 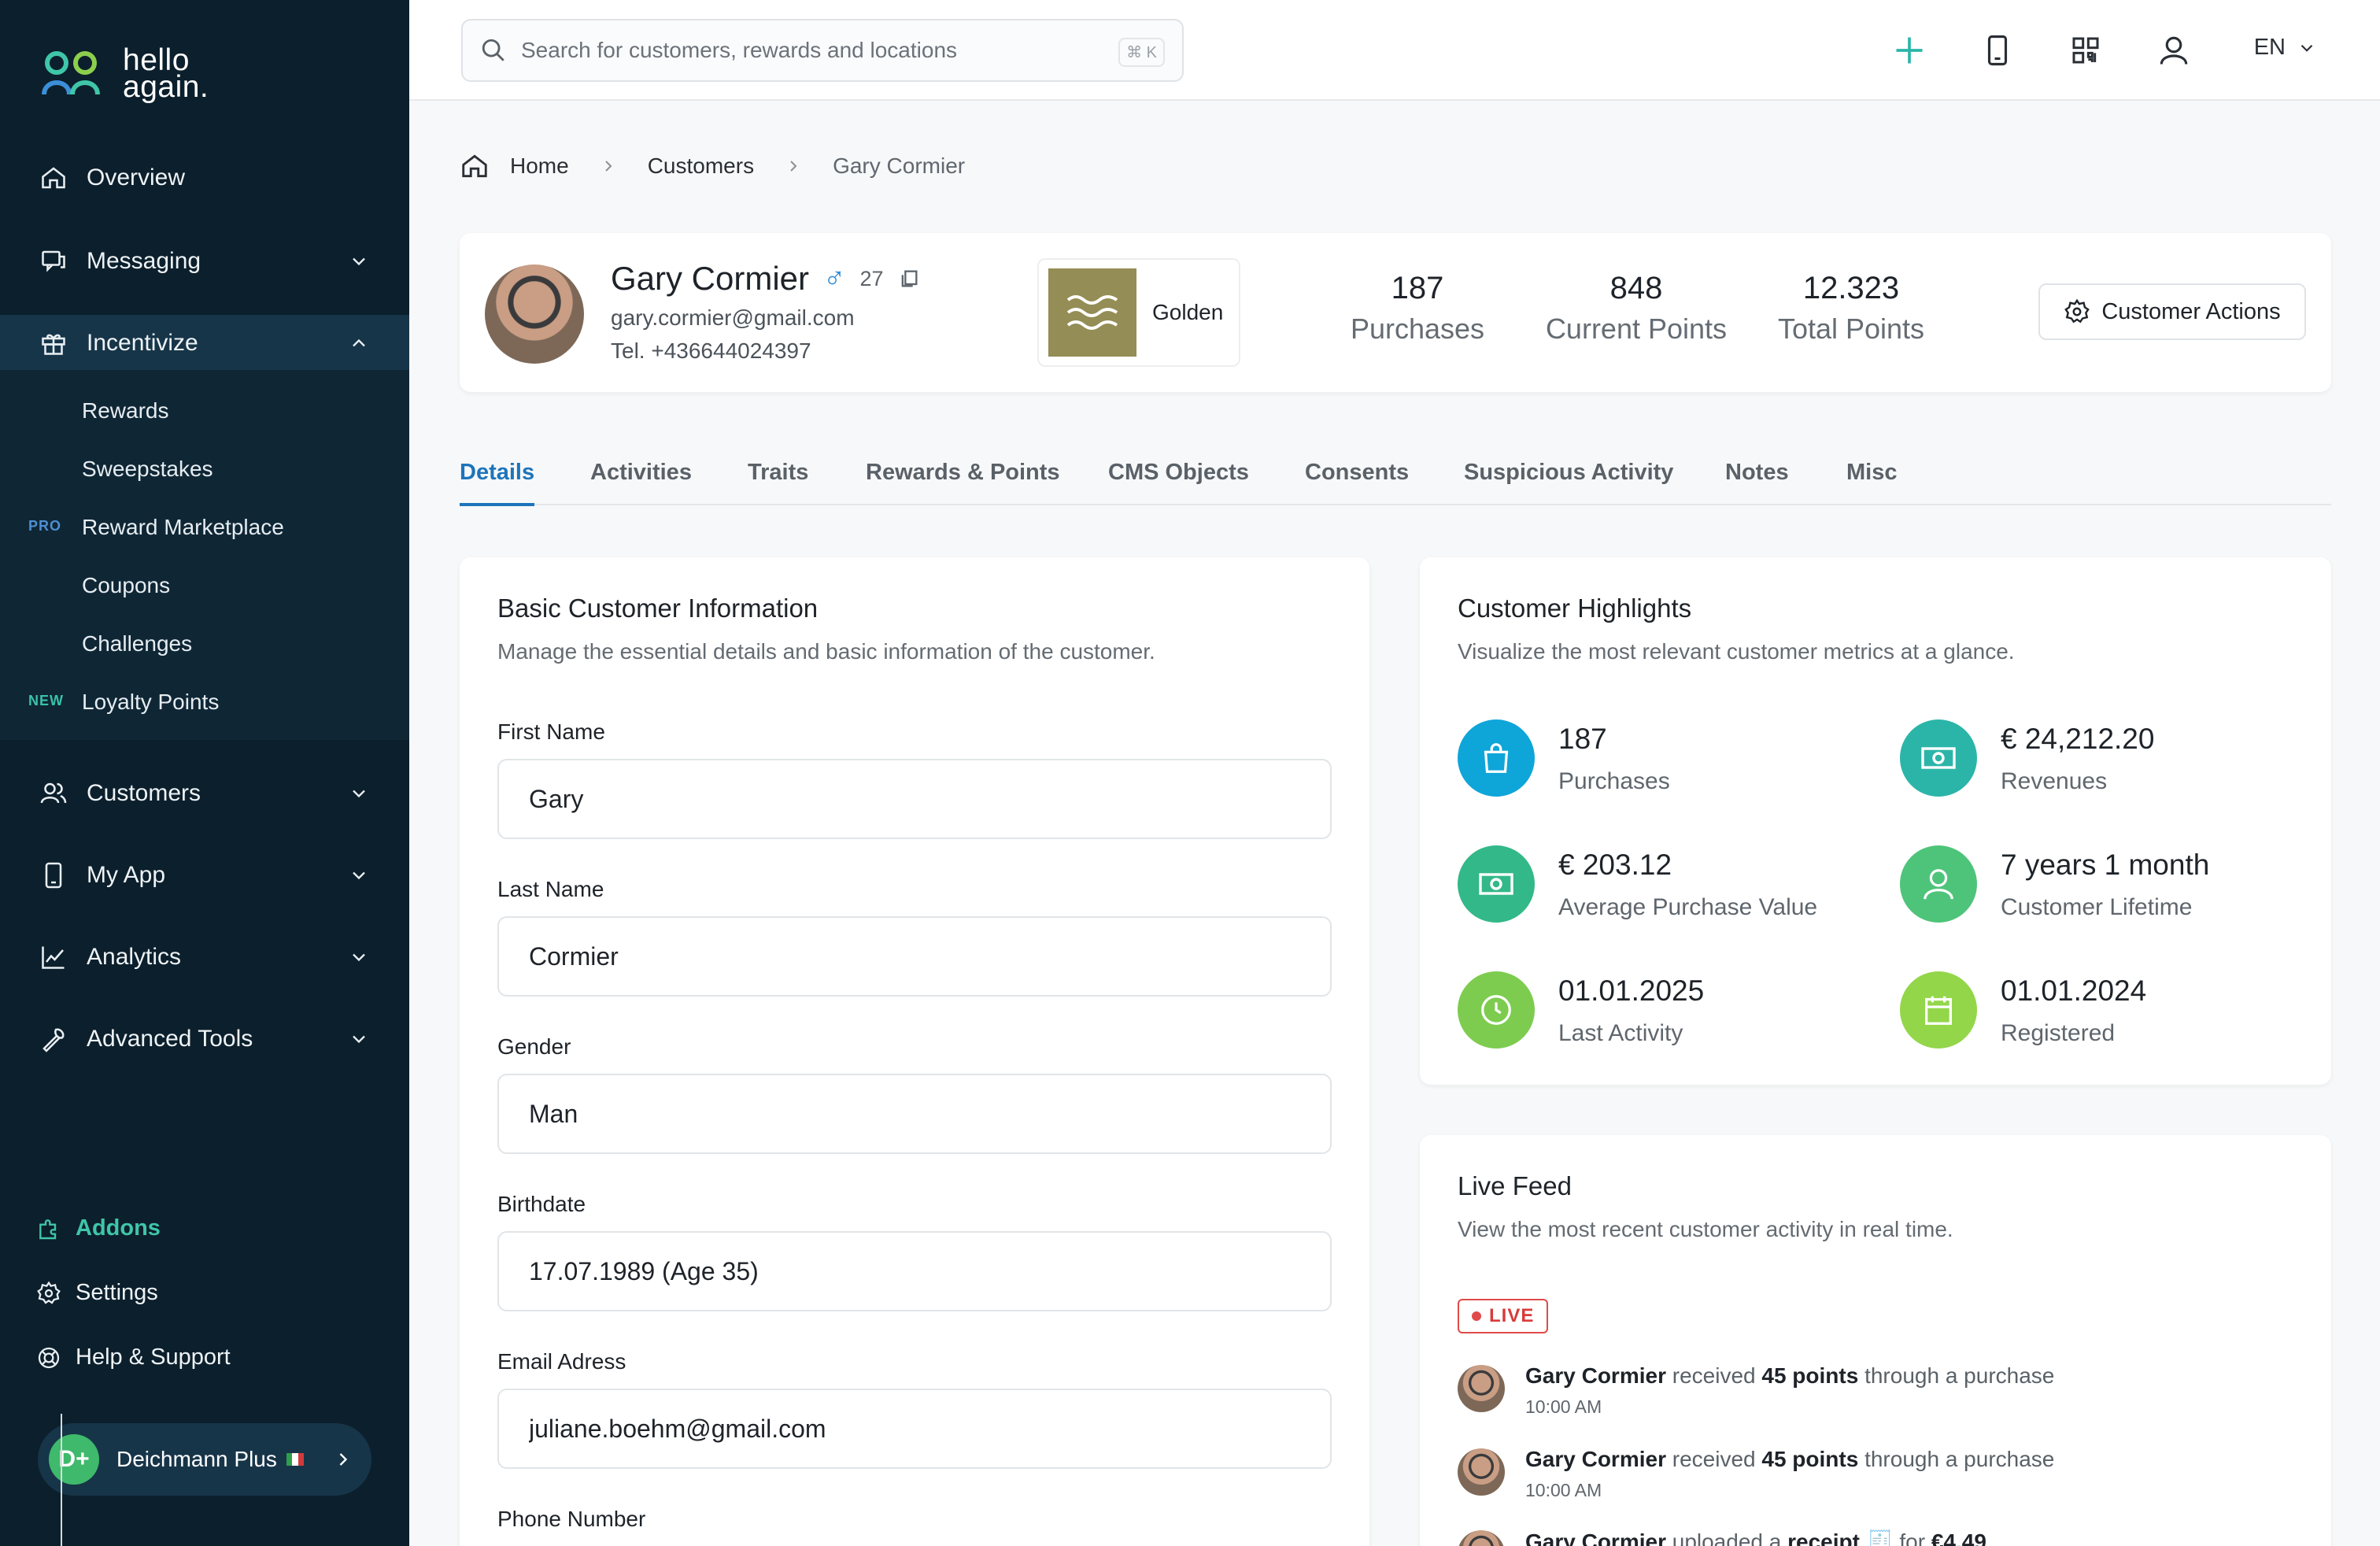 I want to click on language-selector: EN, so click(x=2285, y=48).